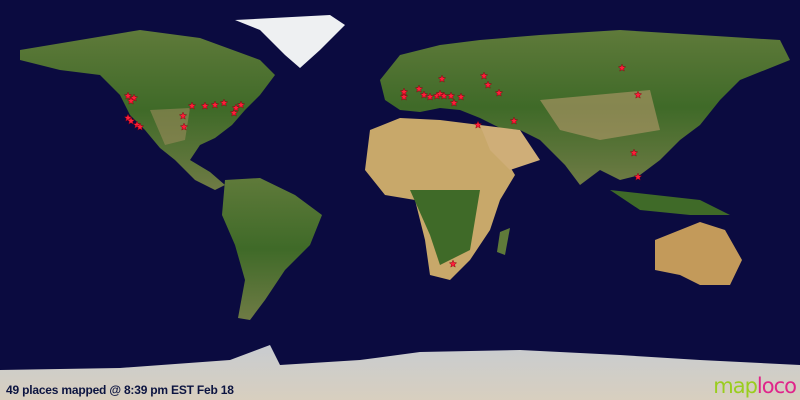 The image size is (800, 400). Describe the element at coordinates (698, 253) in the screenshot. I see `australia` at that location.